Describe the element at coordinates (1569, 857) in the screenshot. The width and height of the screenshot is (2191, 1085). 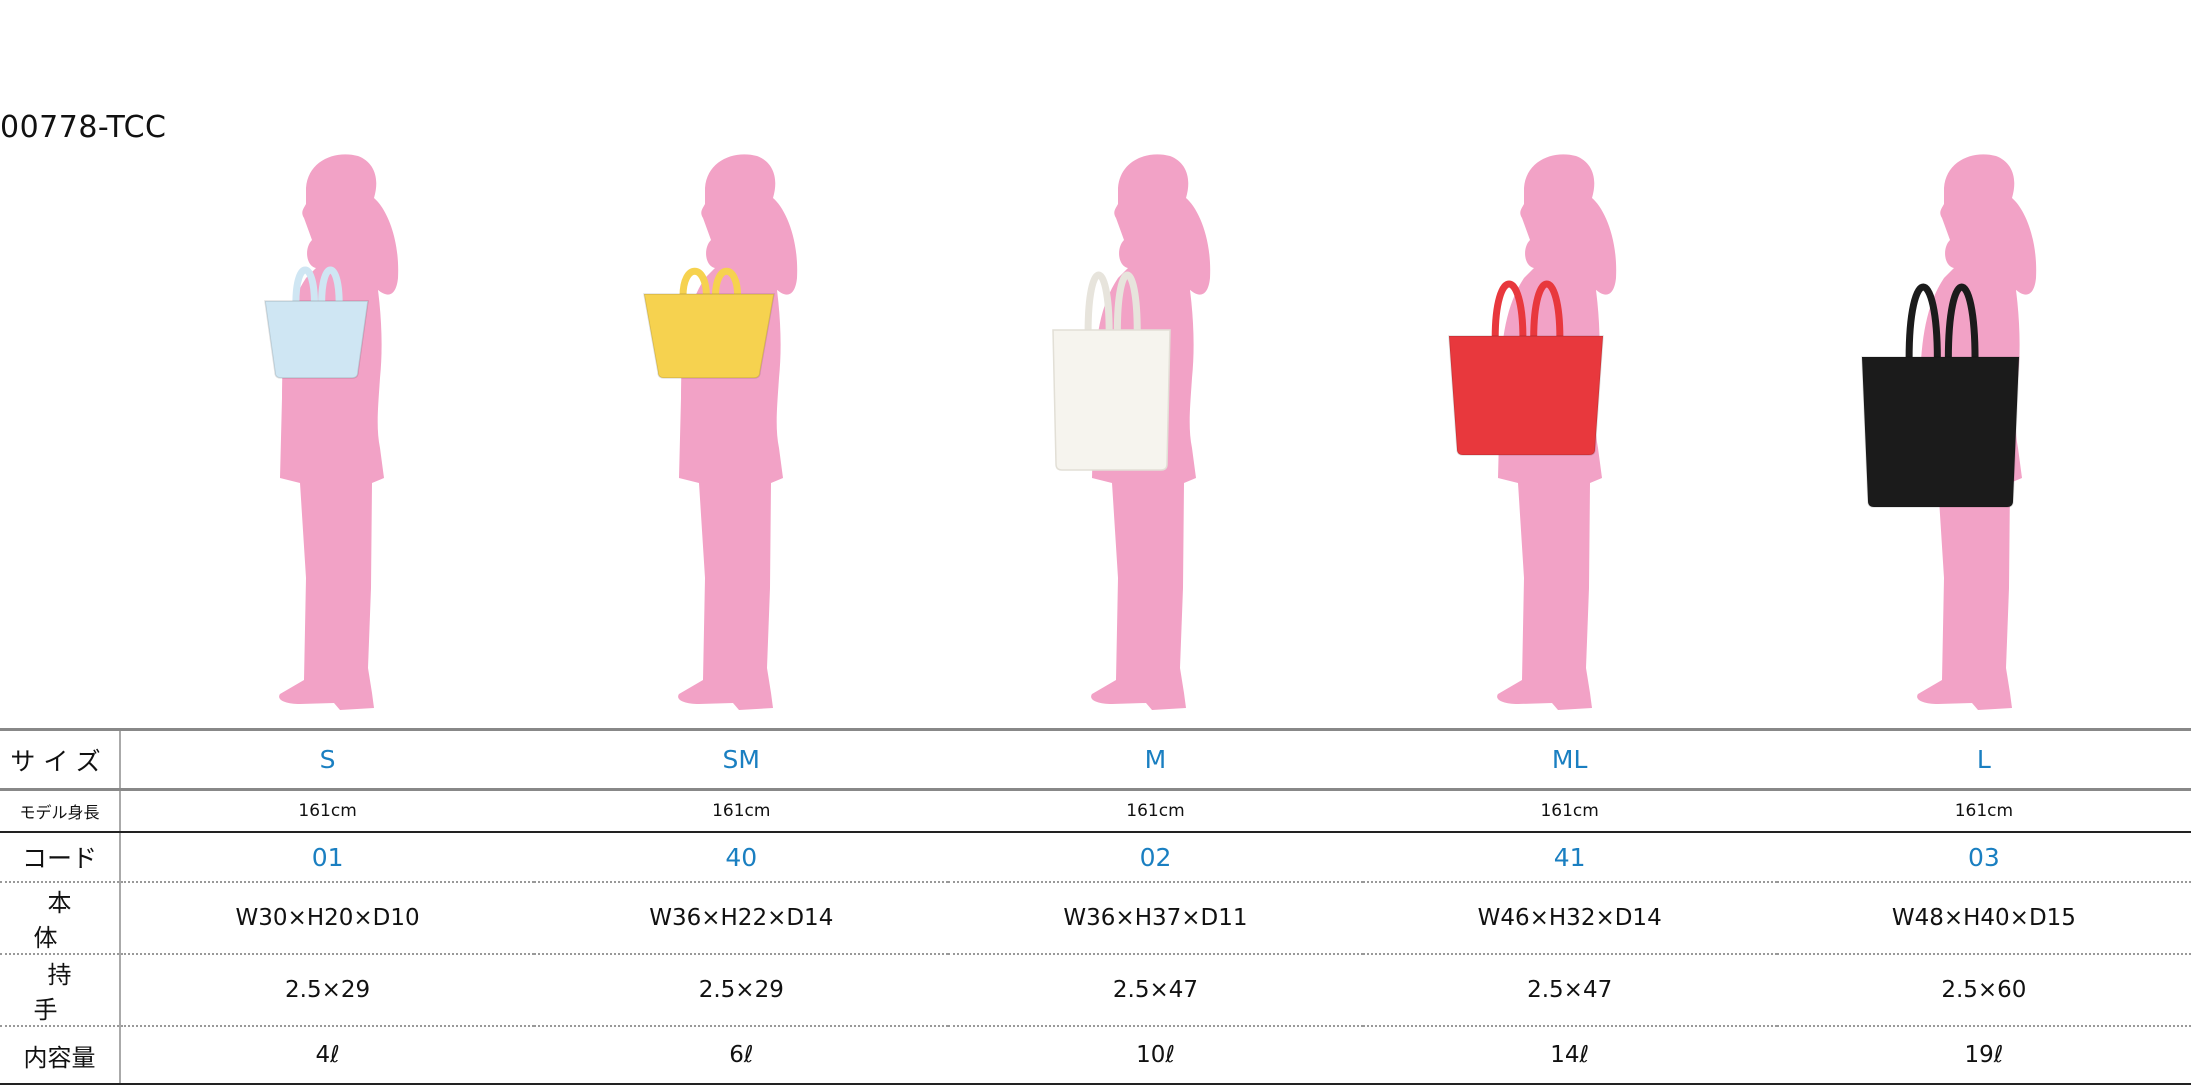
I see `cell-code: 41` at that location.